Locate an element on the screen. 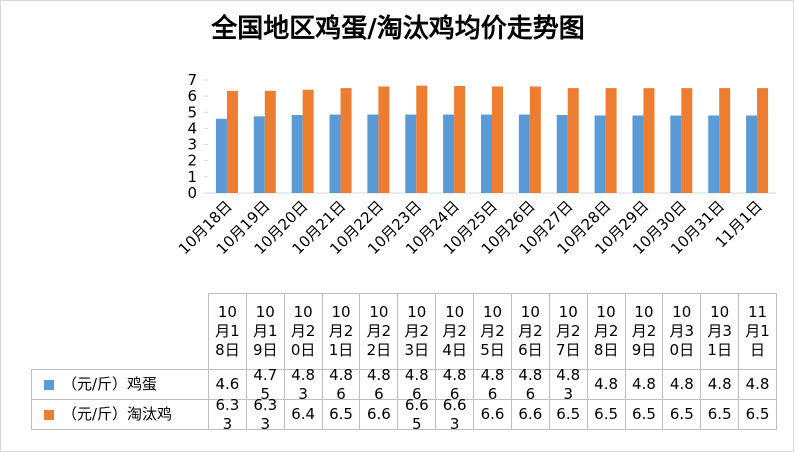 The width and height of the screenshot is (794, 452). table-value: 6.4 is located at coordinates (303, 414).